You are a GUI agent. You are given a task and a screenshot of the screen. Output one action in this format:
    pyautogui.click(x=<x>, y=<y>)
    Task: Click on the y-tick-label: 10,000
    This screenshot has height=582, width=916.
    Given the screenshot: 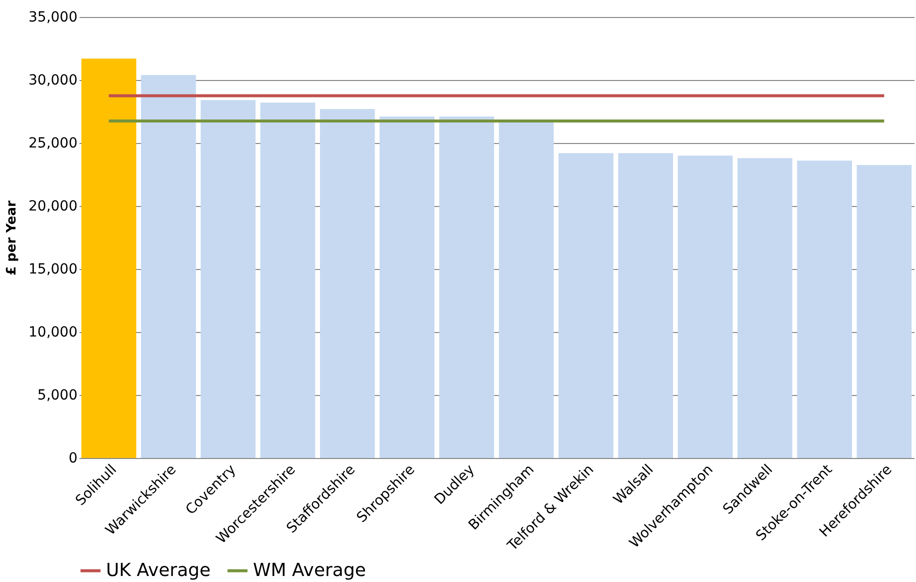 What is the action you would take?
    pyautogui.click(x=53, y=332)
    